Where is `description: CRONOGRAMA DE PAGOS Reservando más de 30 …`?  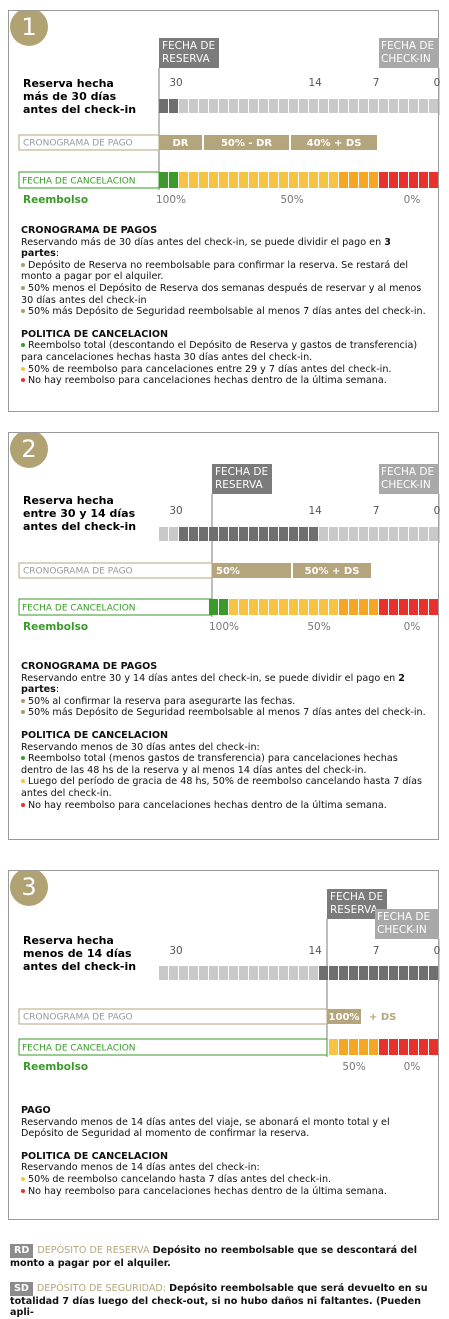
description: CRONOGRAMA DE PAGOS Reservando más de 30 … is located at coordinates (226, 311).